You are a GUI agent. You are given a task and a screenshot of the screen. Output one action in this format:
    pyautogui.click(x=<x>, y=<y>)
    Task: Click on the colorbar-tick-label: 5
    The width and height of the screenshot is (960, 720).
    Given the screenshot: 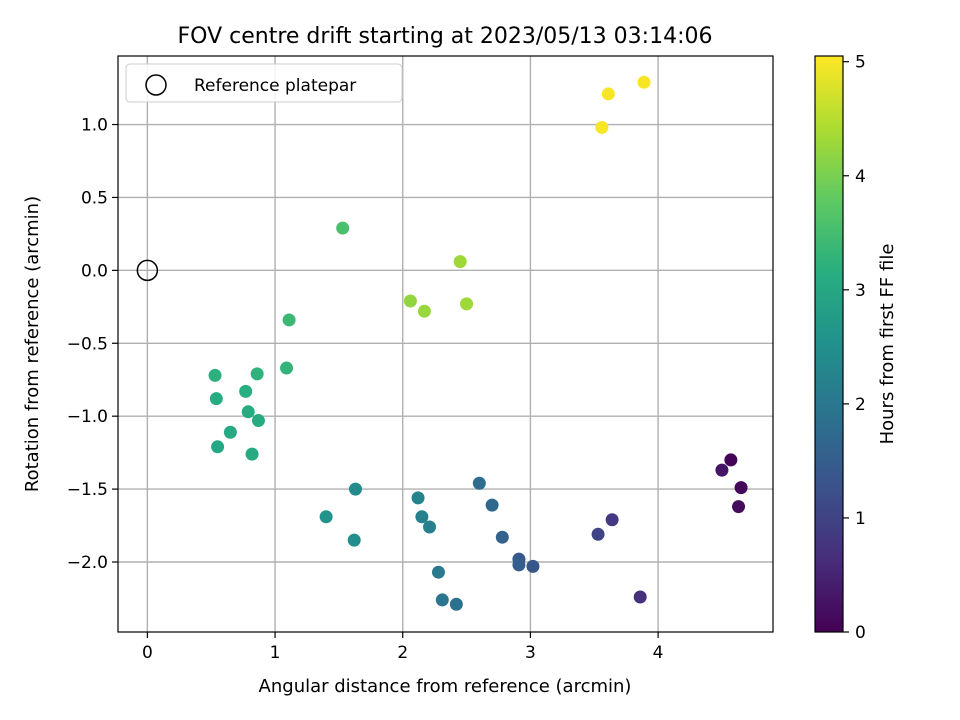 What is the action you would take?
    pyautogui.click(x=860, y=63)
    